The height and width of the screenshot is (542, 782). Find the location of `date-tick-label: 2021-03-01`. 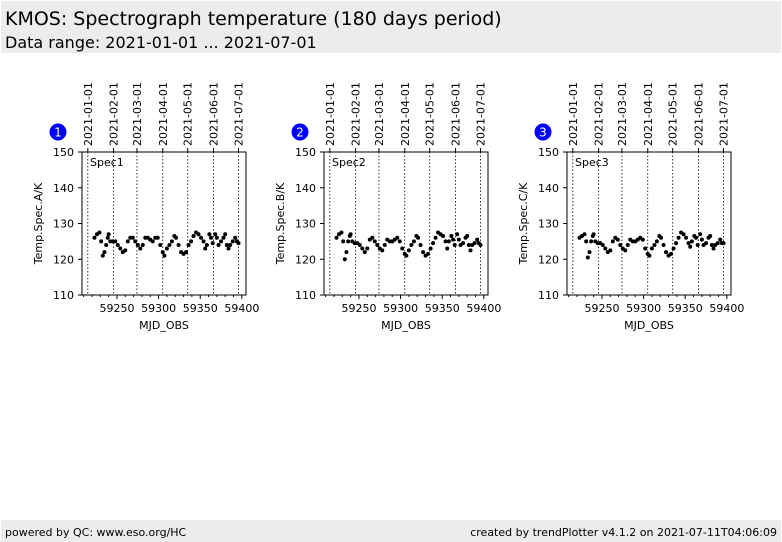

date-tick-label: 2021-03-01 is located at coordinates (137, 114).